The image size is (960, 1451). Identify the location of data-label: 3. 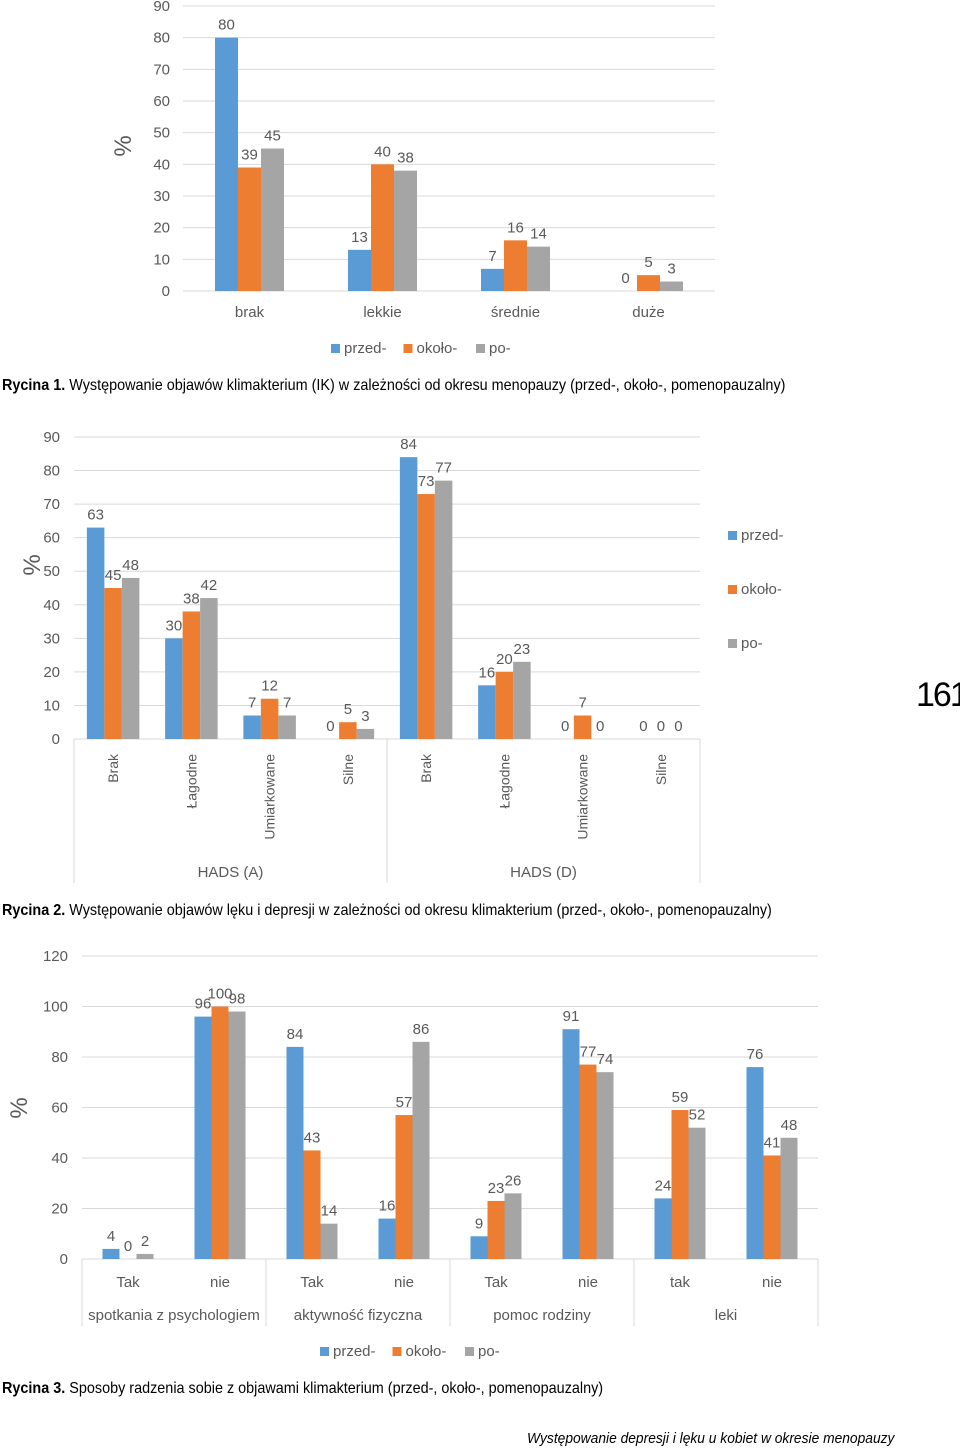
(671, 269).